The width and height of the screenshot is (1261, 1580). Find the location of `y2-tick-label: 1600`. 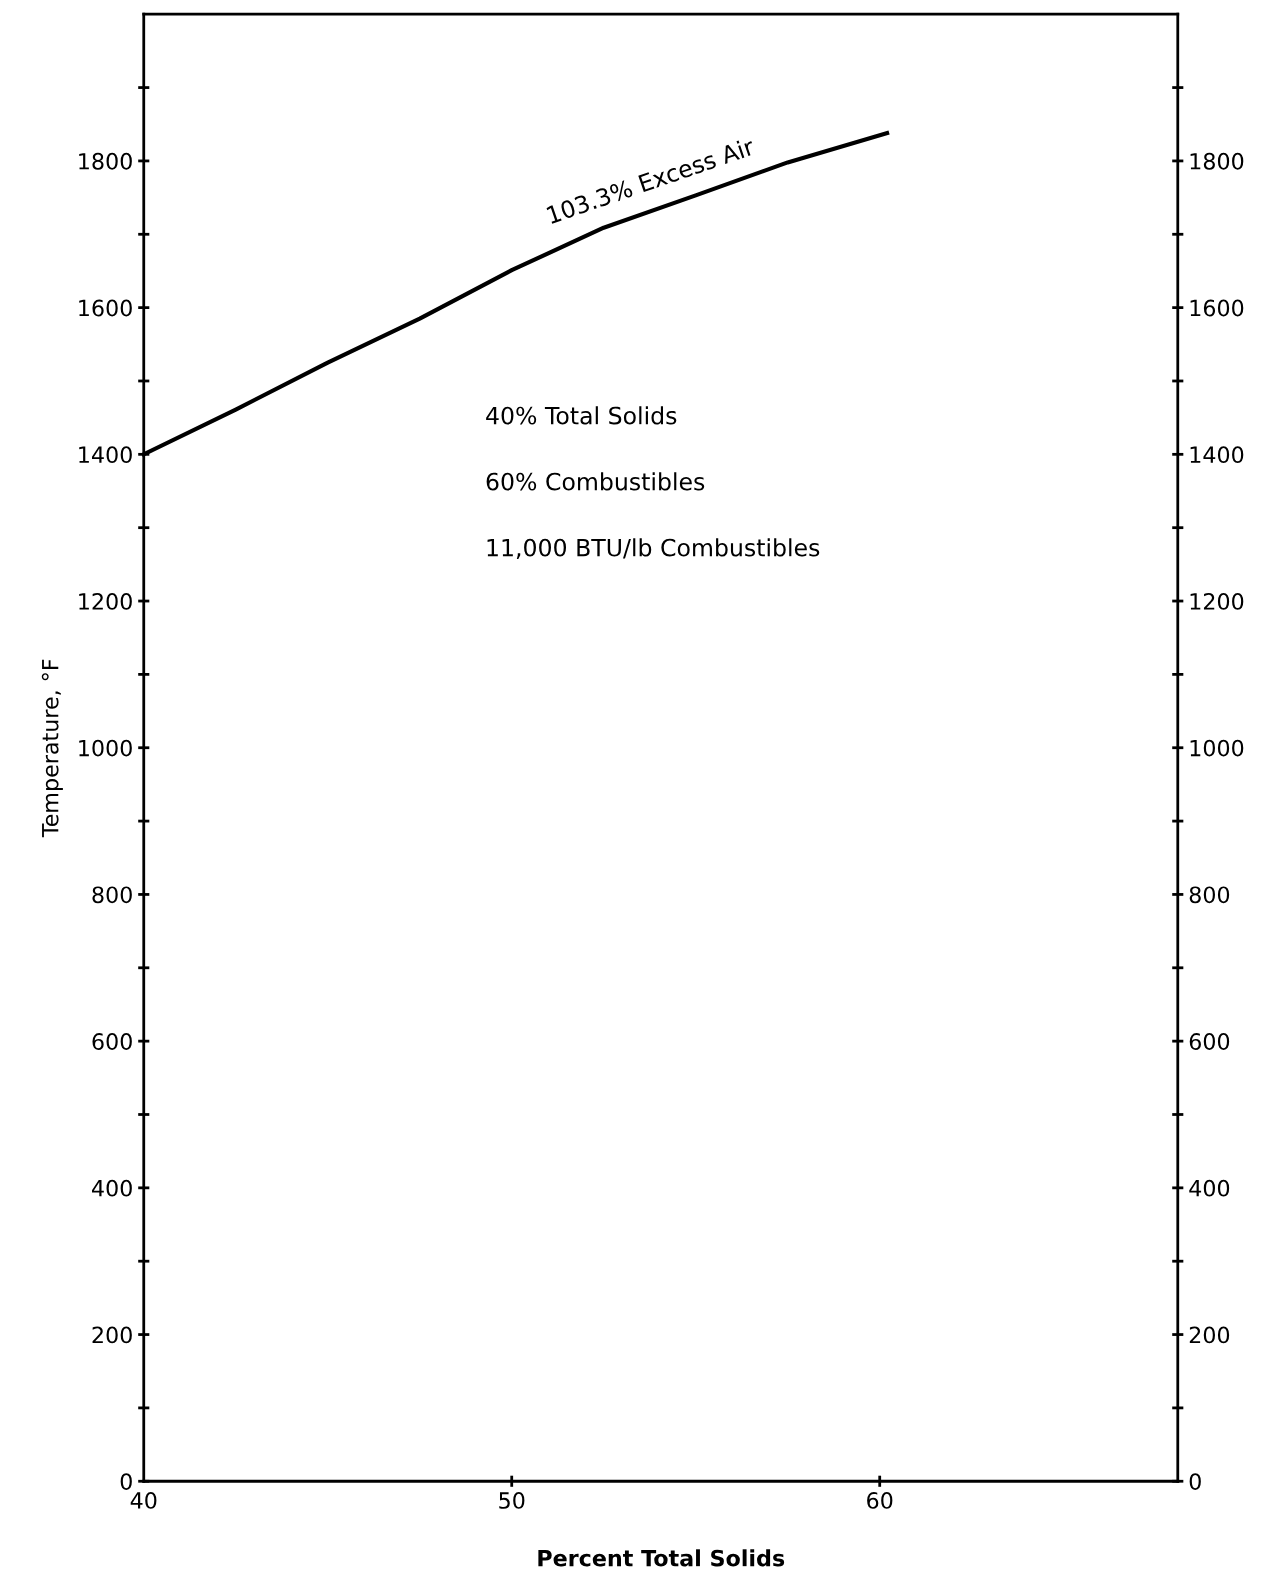

y2-tick-label: 1600 is located at coordinates (1217, 308).